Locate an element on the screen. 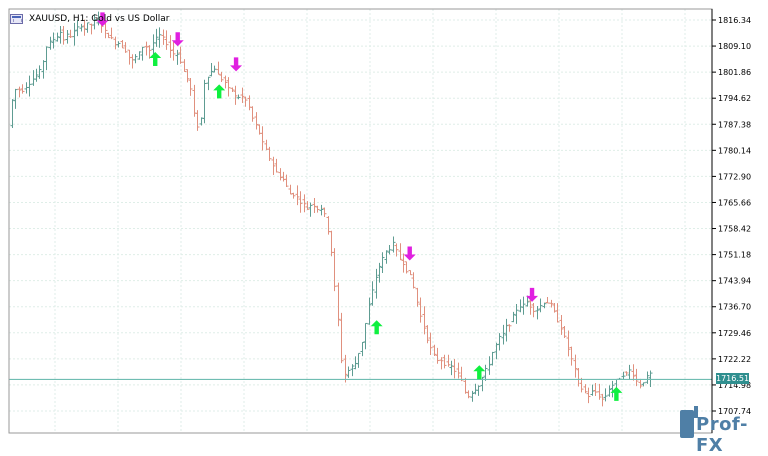 Image resolution: width=768 pixels, height=456 pixels. watermark-text: Prof-FX is located at coordinates (722, 435).